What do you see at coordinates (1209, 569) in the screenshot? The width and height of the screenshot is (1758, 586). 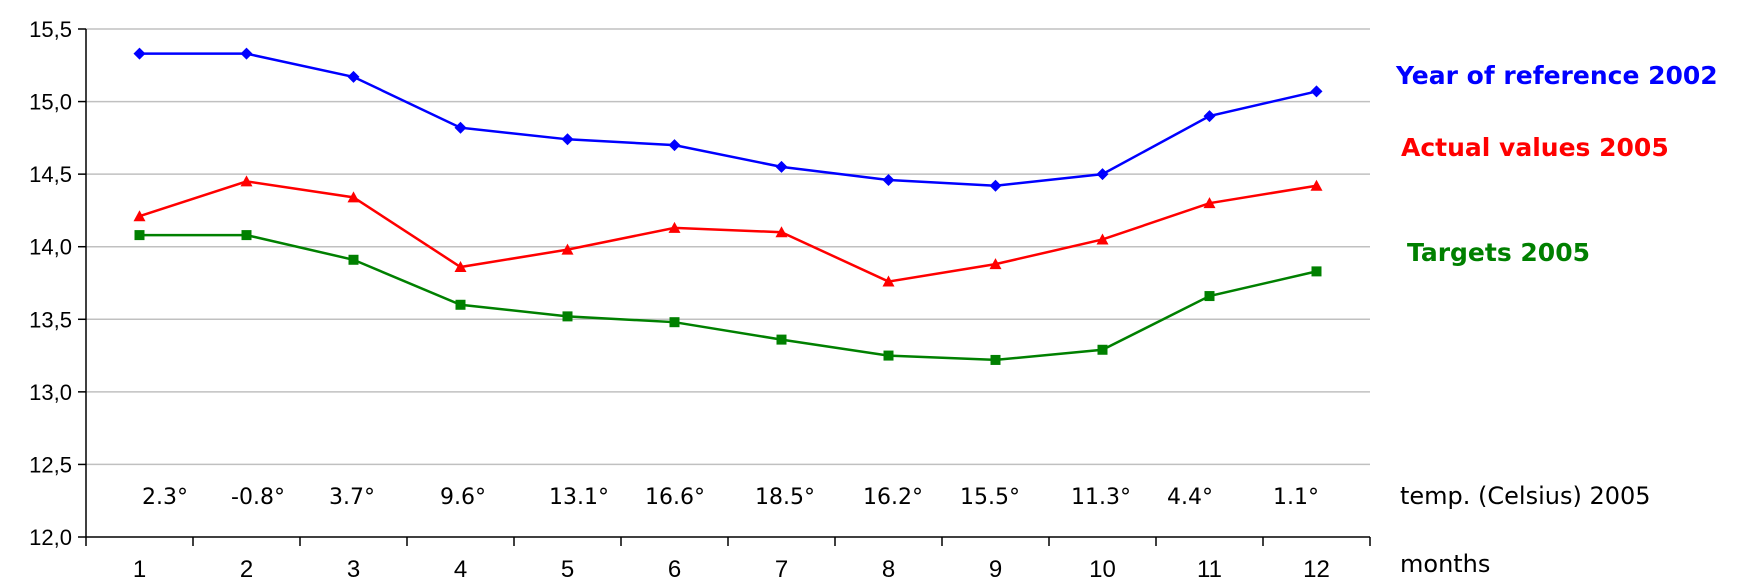 I see `x-tick-label: 11` at bounding box center [1209, 569].